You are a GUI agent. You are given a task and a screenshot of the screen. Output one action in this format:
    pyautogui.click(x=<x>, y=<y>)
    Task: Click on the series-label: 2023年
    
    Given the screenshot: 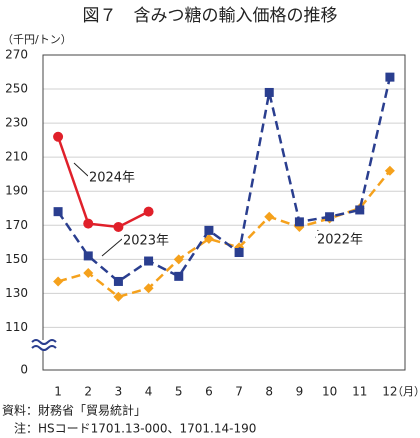 What is the action you would take?
    pyautogui.click(x=146, y=241)
    